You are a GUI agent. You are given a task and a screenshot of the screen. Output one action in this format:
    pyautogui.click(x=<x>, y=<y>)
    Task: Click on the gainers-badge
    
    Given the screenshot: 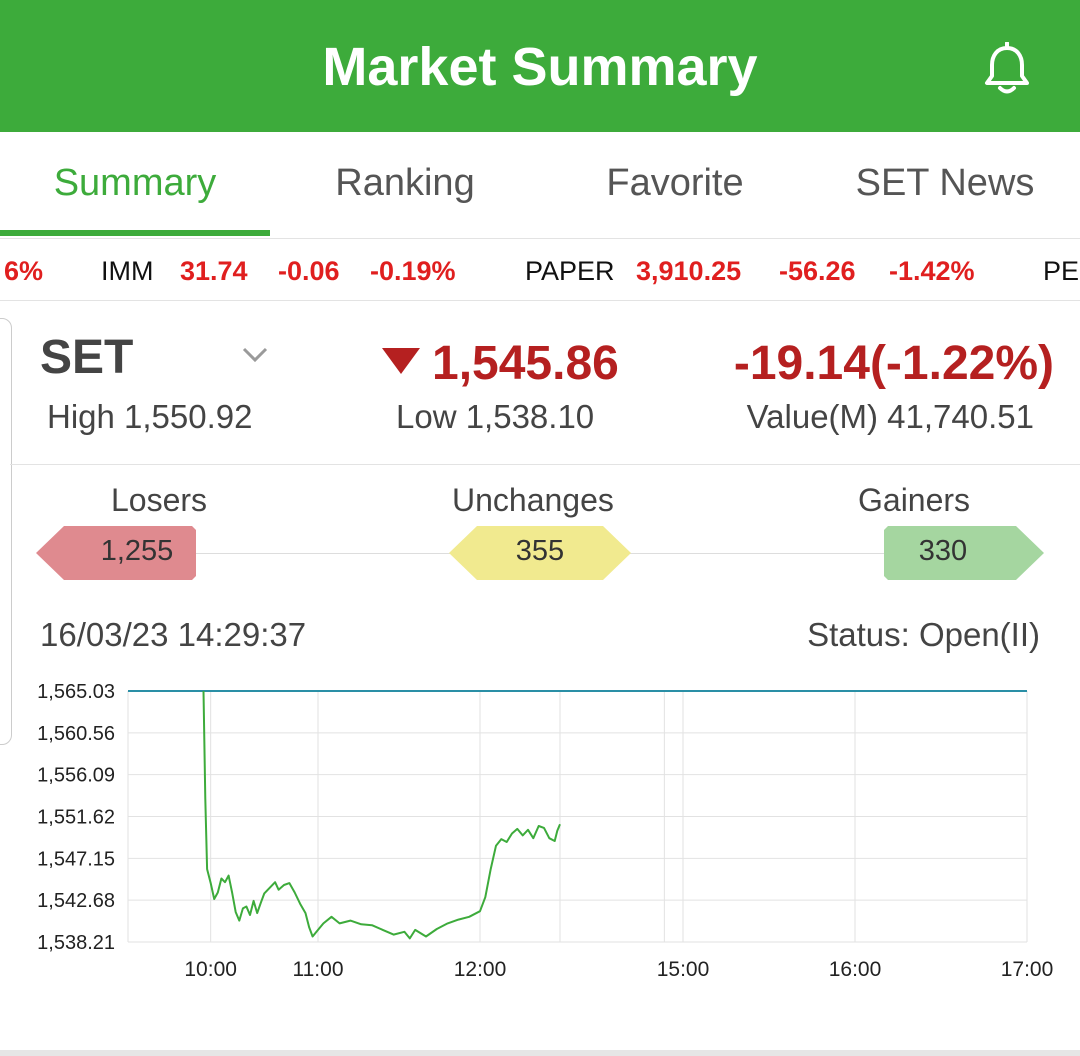 What is the action you would take?
    pyautogui.click(x=964, y=553)
    